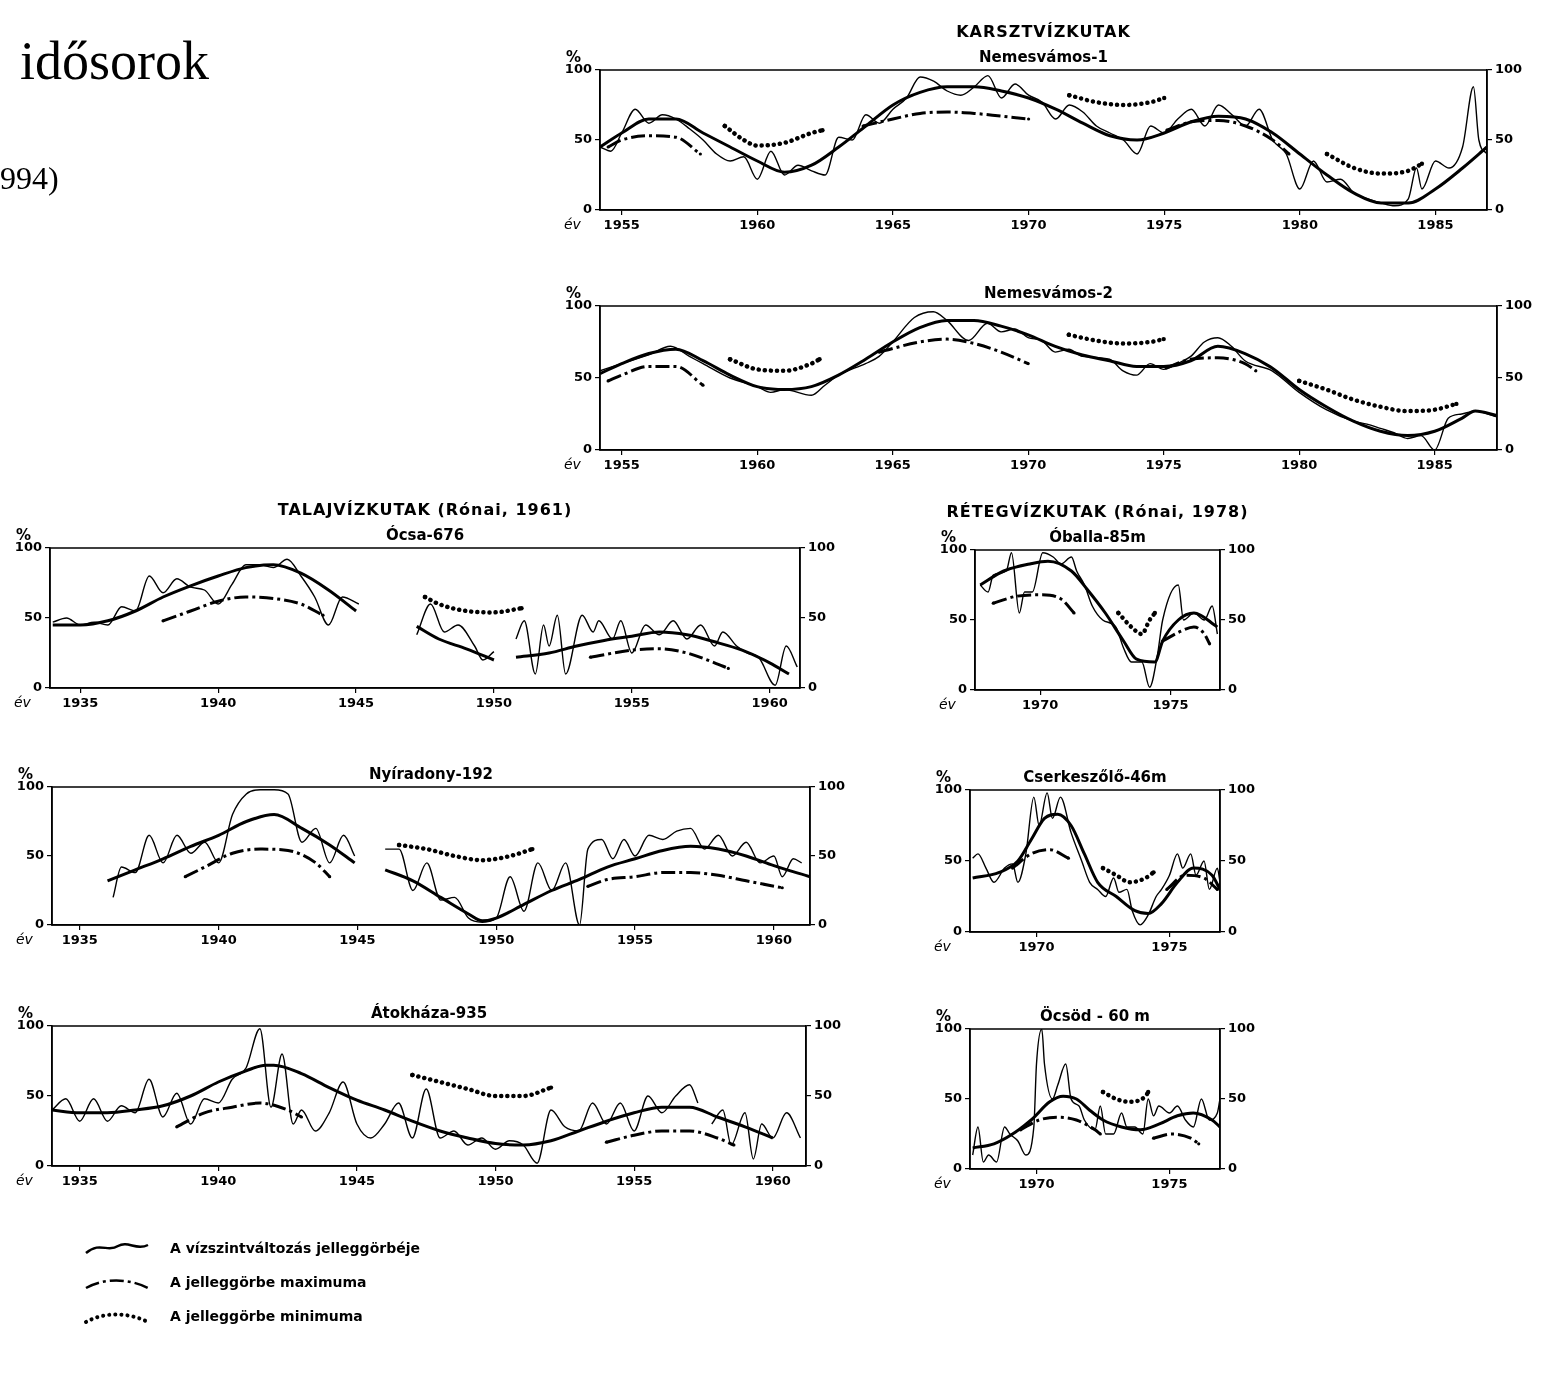 The width and height of the screenshot is (1551, 1378). What do you see at coordinates (1097, 511) in the screenshot?
I see `text: RÉTEGVÍZKUTAK (Rónai, 1978)` at bounding box center [1097, 511].